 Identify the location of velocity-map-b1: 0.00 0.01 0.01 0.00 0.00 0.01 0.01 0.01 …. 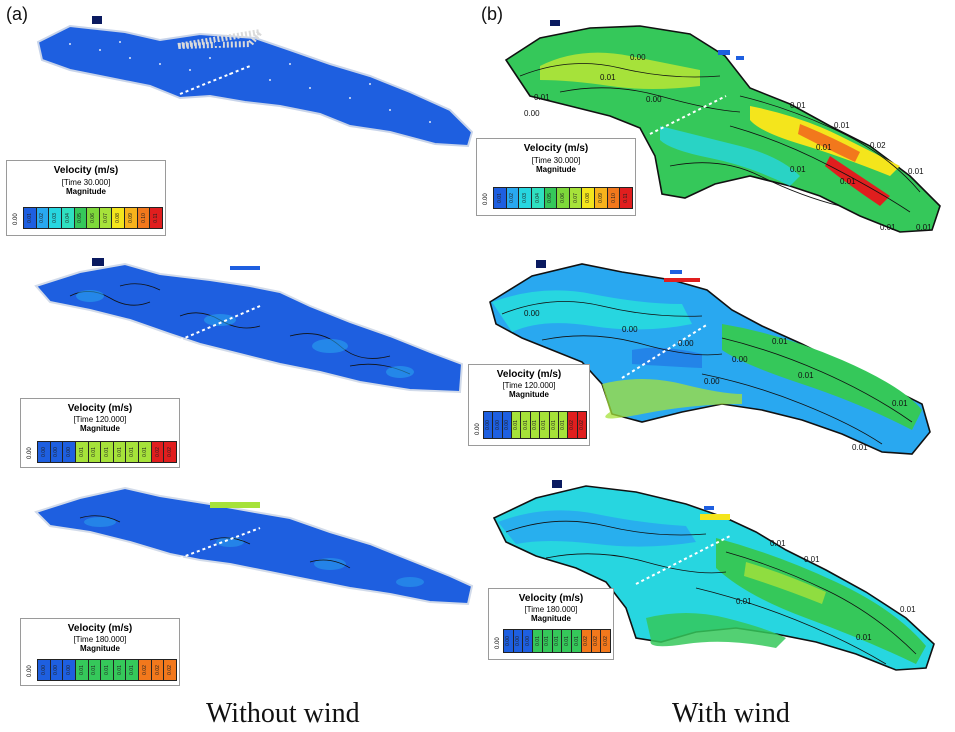
(722, 126).